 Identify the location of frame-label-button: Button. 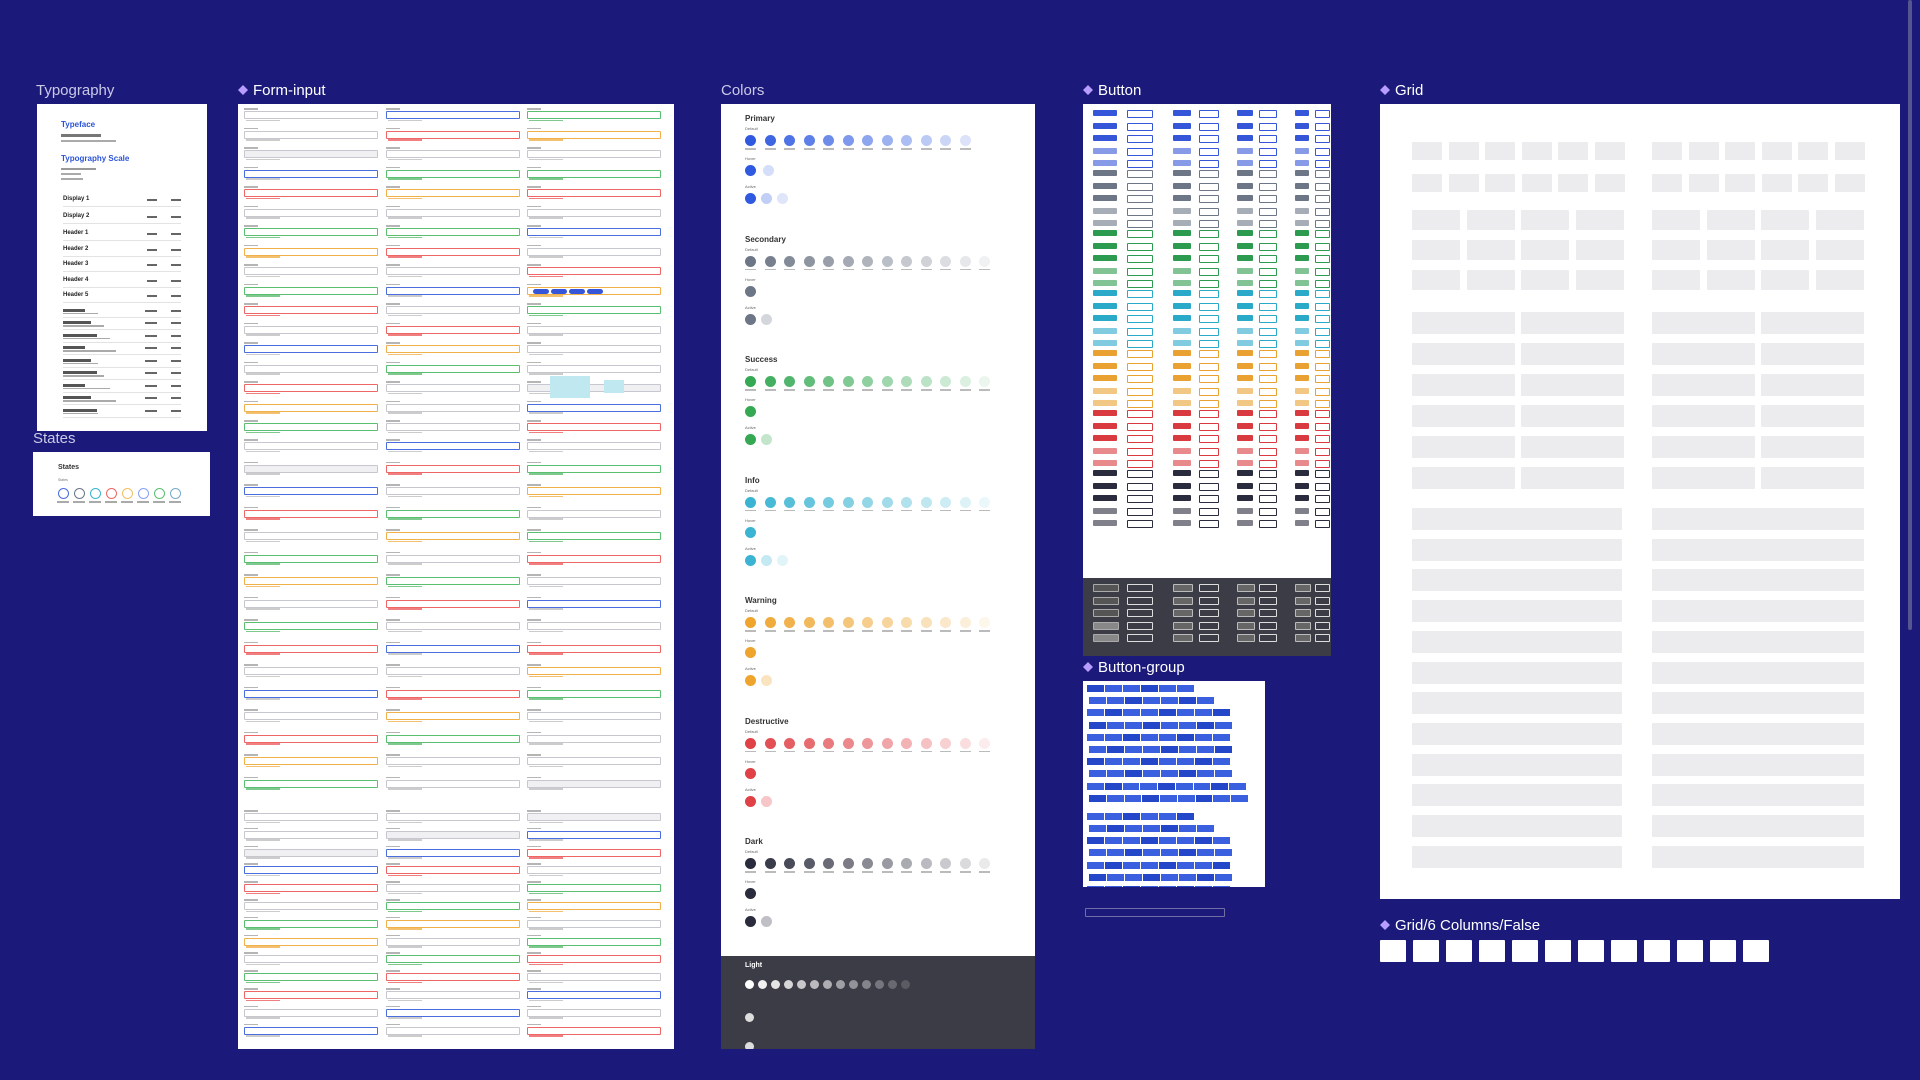
(1112, 90).